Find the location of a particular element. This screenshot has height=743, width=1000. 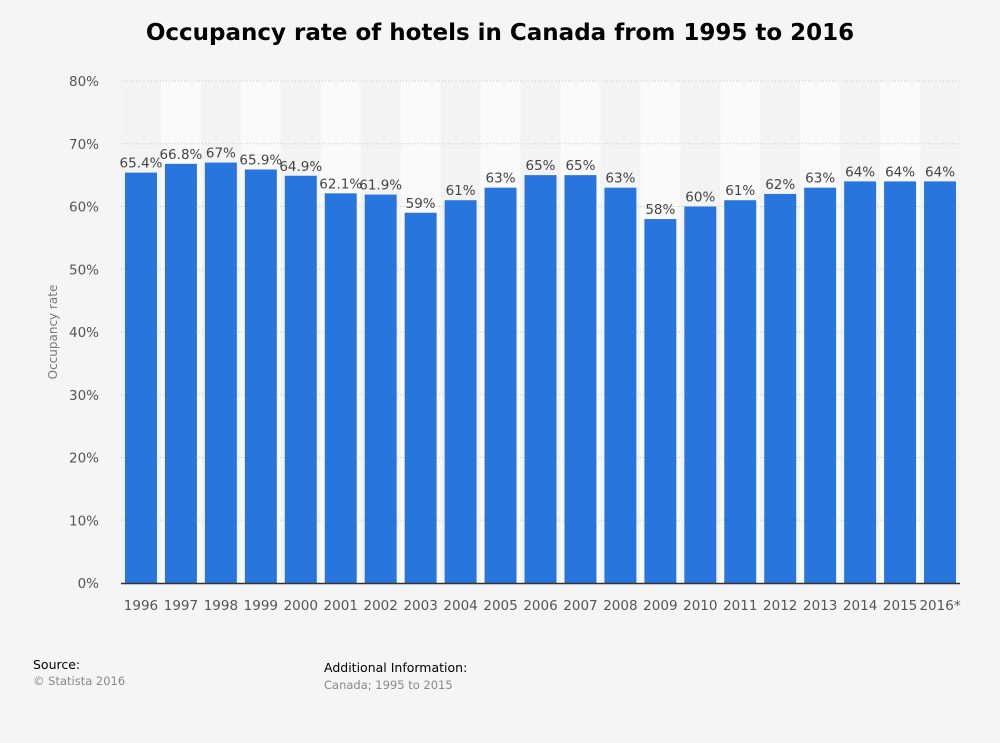

x-tick-label: 2003 is located at coordinates (420, 606).